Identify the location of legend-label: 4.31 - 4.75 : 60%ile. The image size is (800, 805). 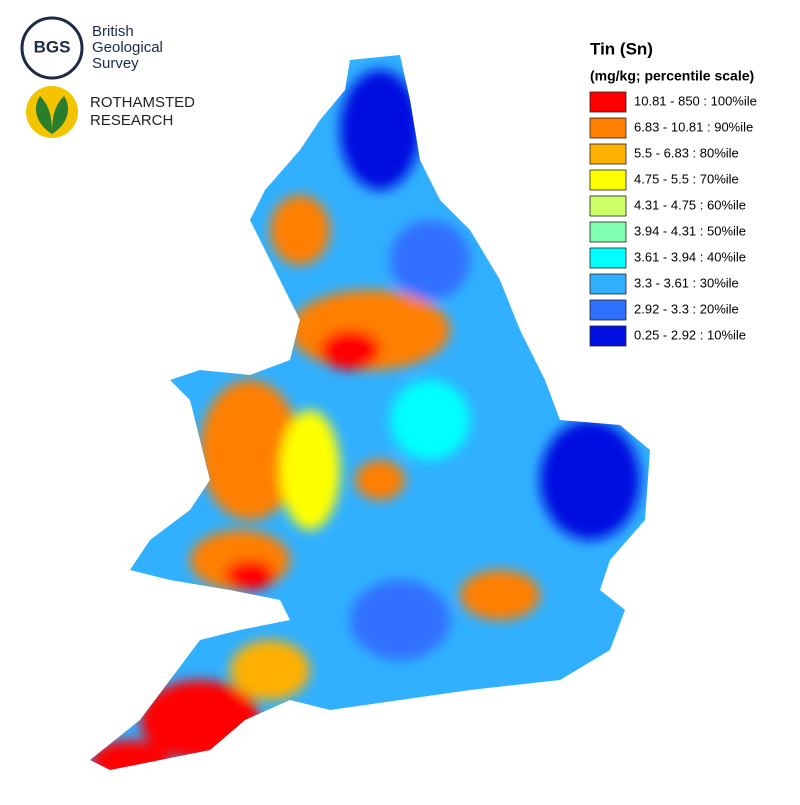
(690, 204).